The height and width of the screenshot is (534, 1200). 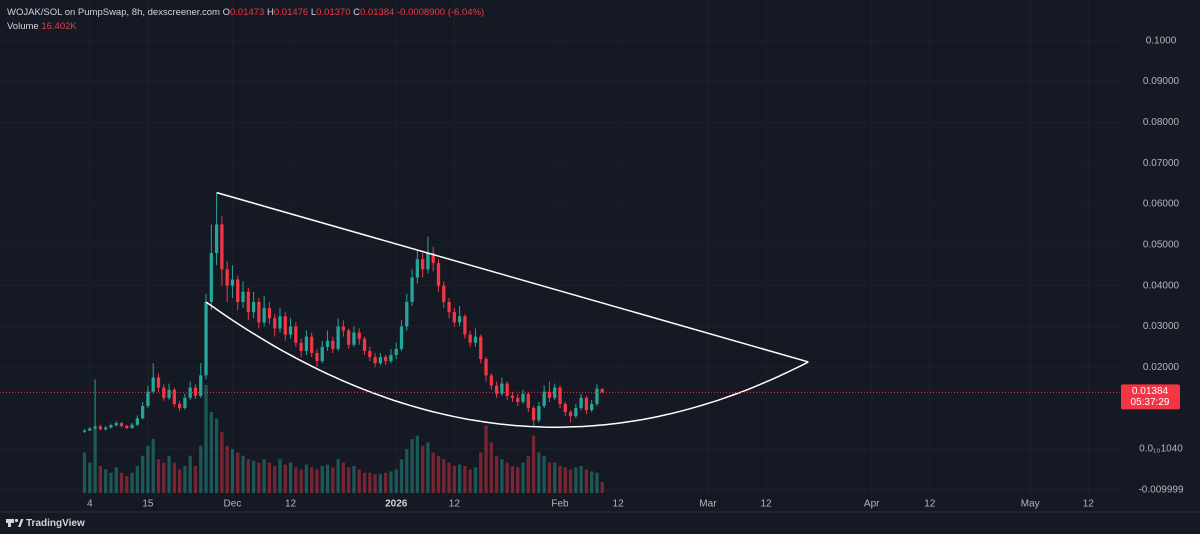 I want to click on x-tick-label: 12, so click(x=291, y=504).